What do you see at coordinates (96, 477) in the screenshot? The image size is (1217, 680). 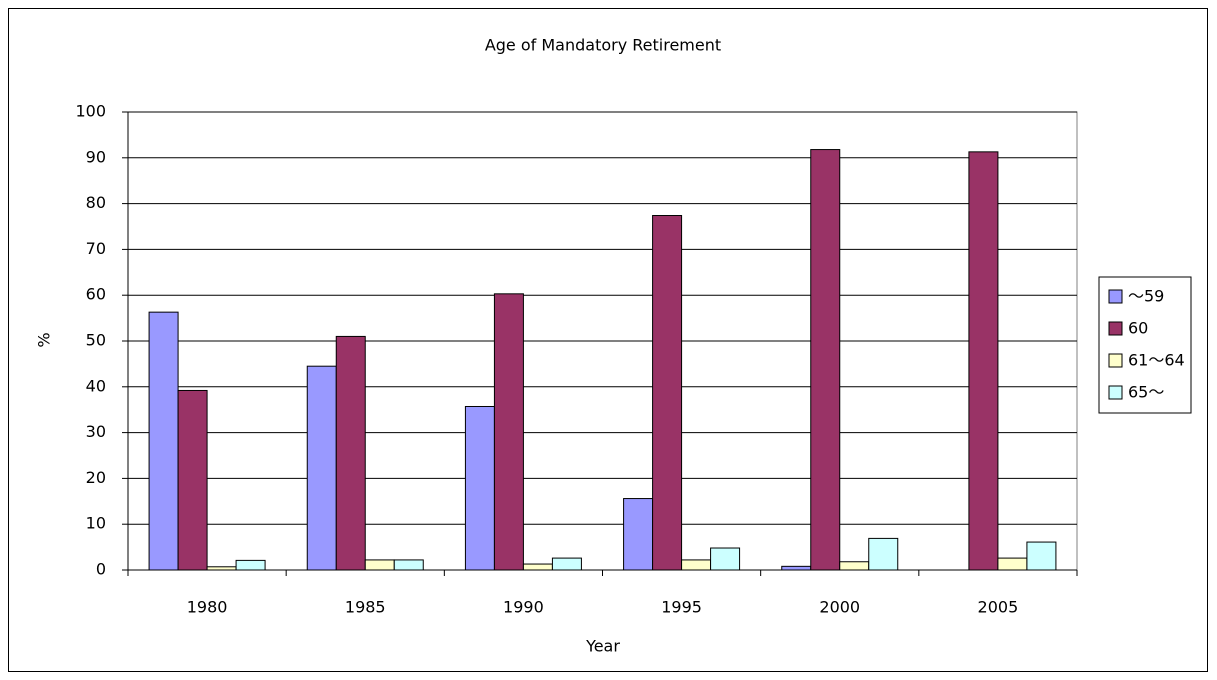 I see `y-tick-label: 20` at bounding box center [96, 477].